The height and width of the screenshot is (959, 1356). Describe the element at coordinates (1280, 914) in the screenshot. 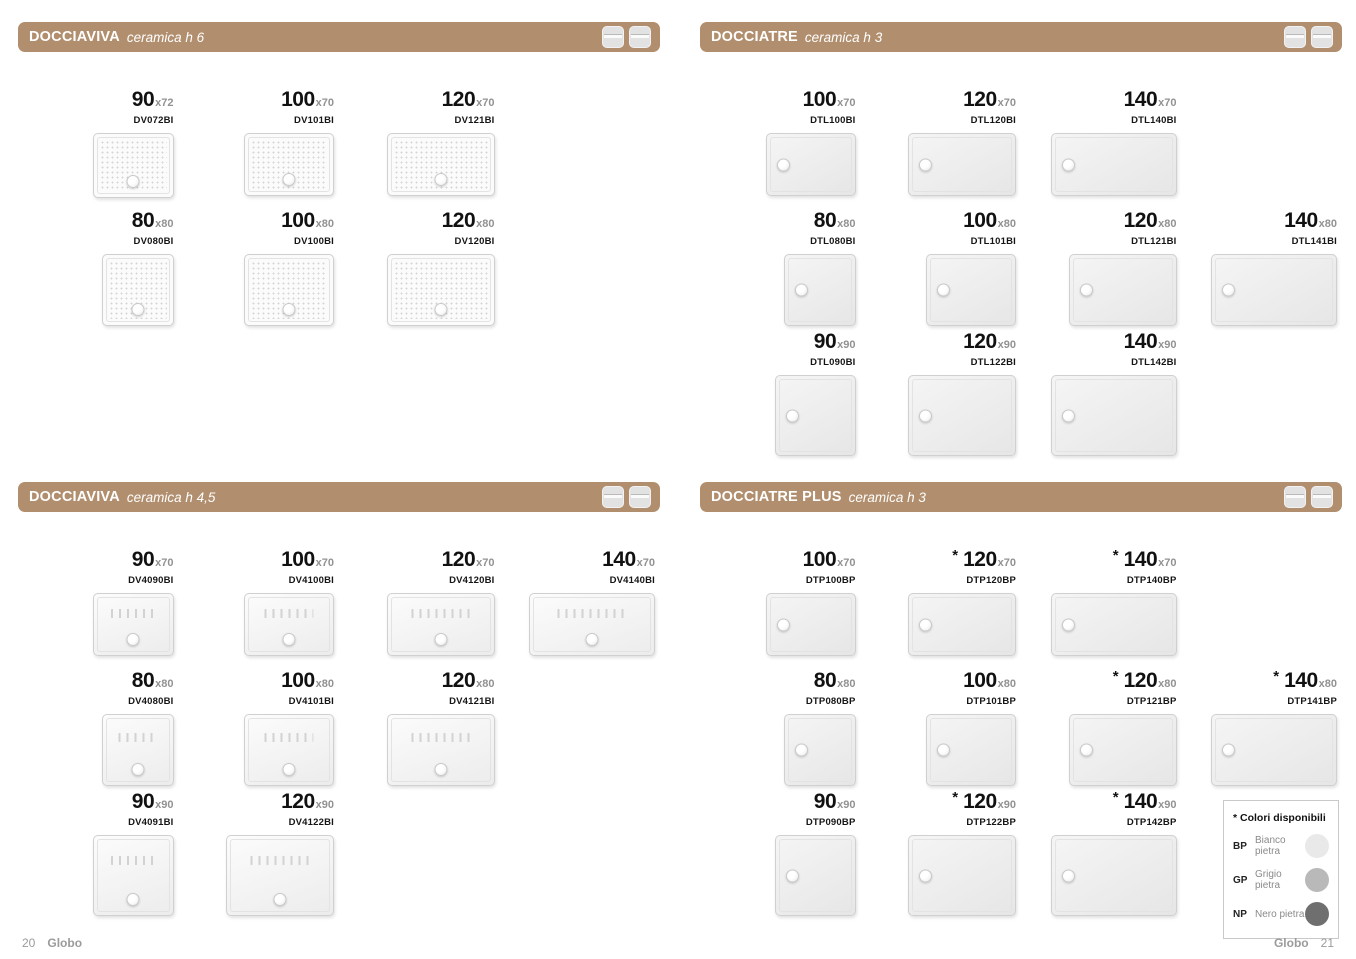

I see `legend-name: Nero pietra` at that location.